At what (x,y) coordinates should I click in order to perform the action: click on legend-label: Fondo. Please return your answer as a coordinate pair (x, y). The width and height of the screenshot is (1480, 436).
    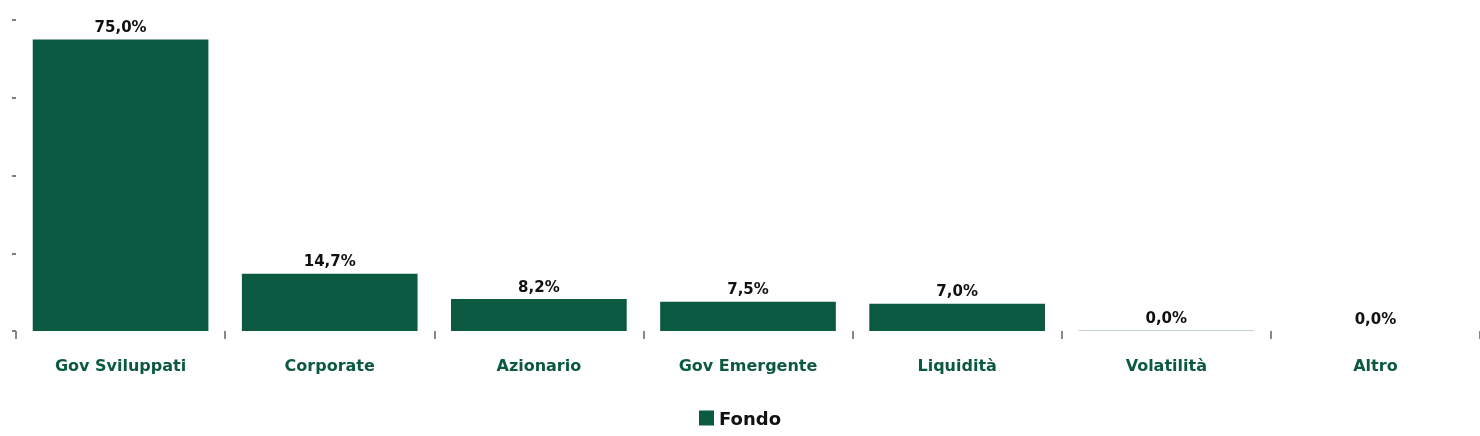
    Looking at the image, I should click on (750, 418).